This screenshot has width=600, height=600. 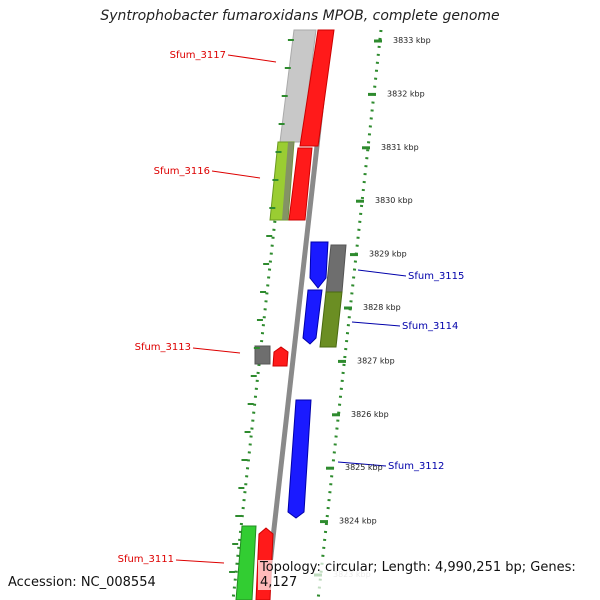 What do you see at coordinates (412, 40) in the screenshot?
I see `scale-tick-label: 3833 kbp` at bounding box center [412, 40].